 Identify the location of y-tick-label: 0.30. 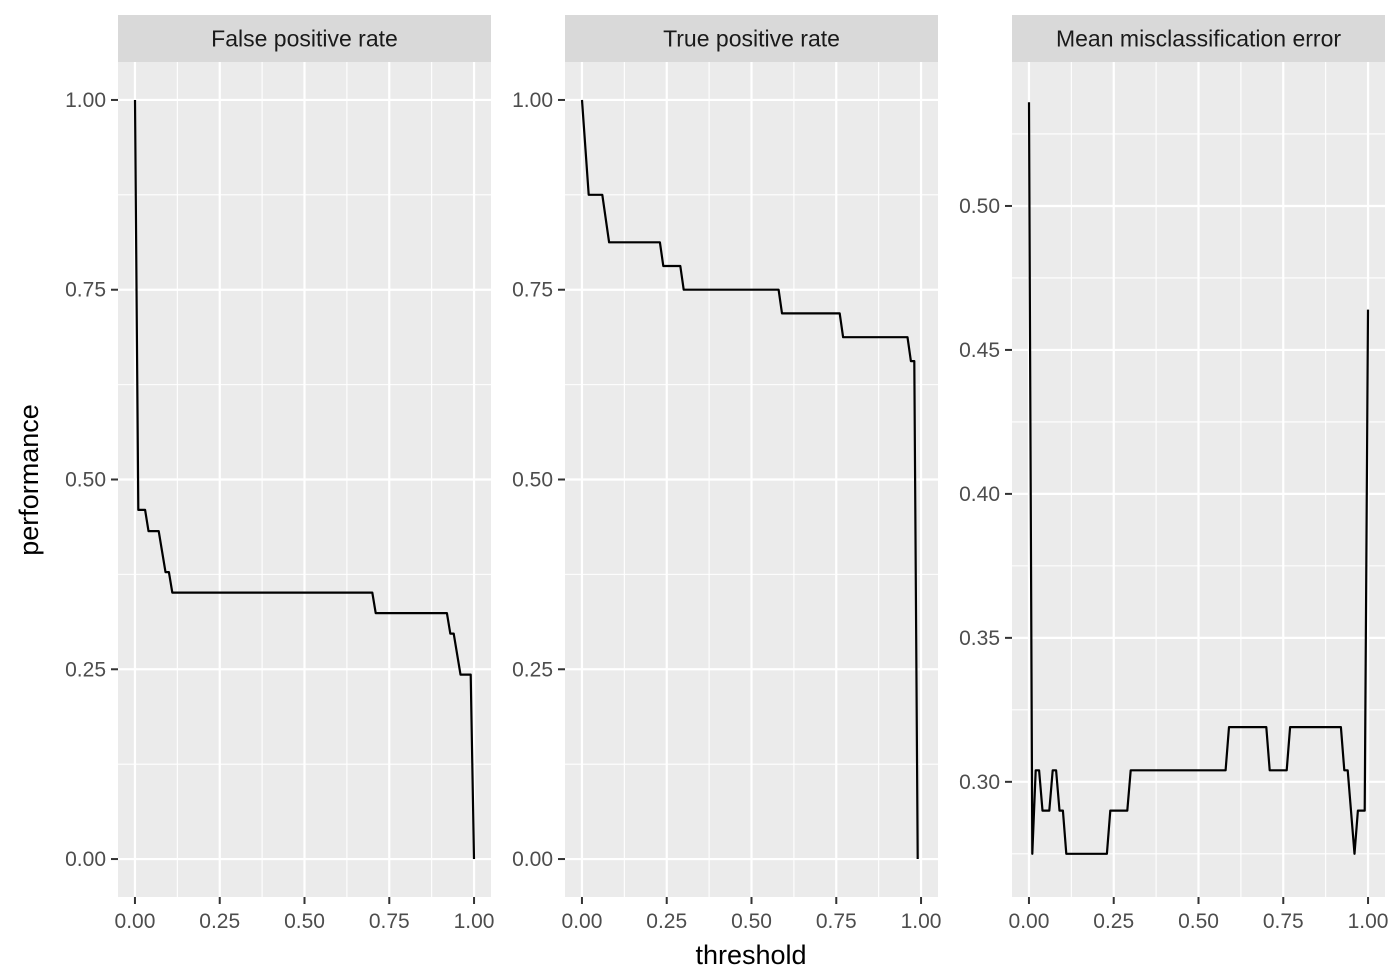
(979, 782).